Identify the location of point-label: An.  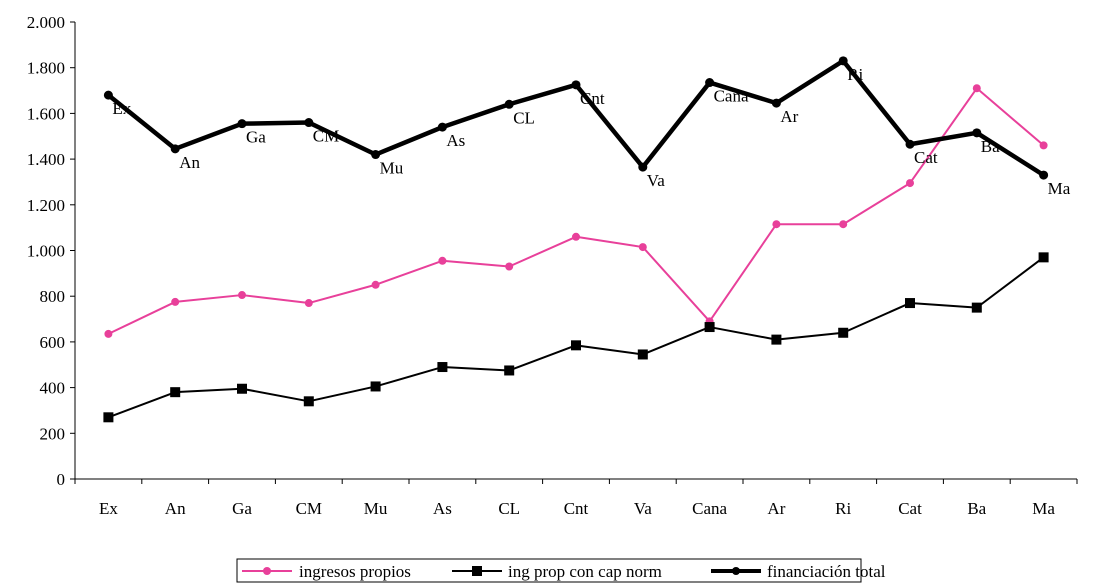
(189, 162).